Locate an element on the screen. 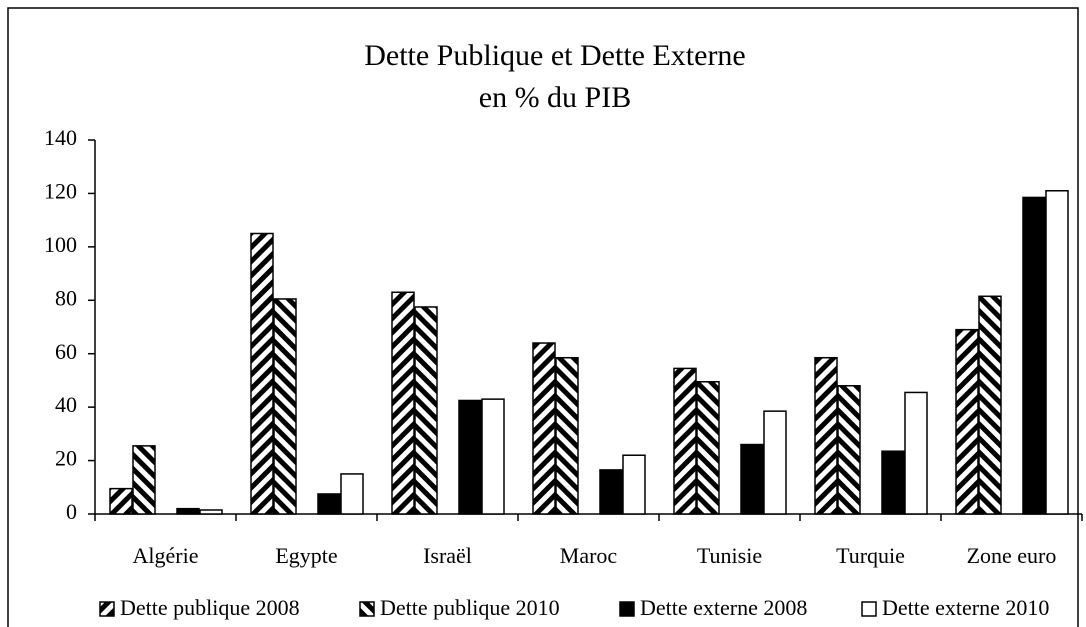 The height and width of the screenshot is (627, 1086). x-tick-label: Zone euro is located at coordinates (1012, 555).